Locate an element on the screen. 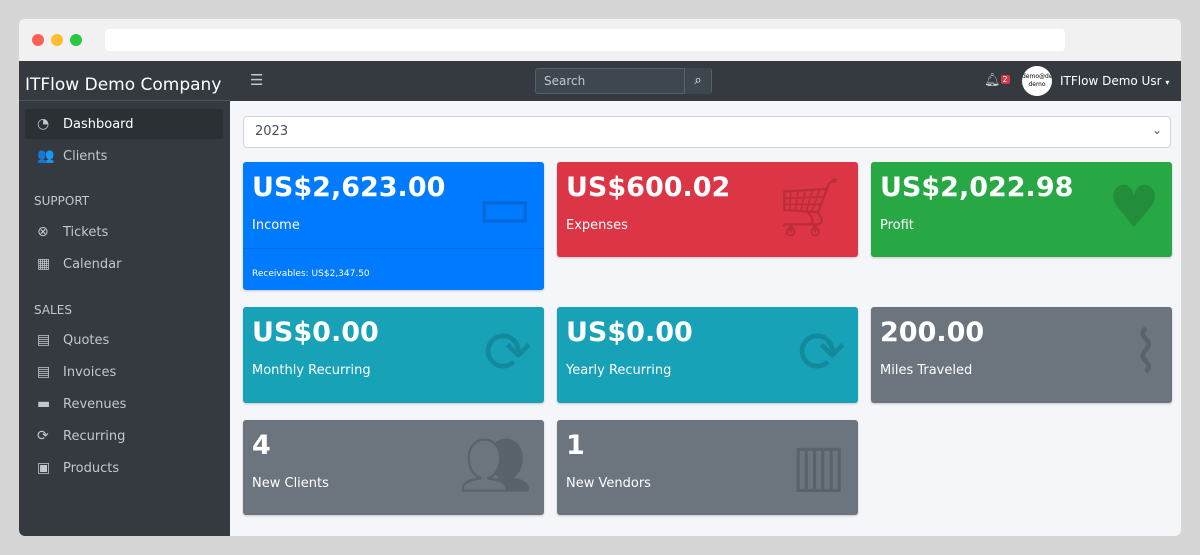  sidebar-item-label: Revenues is located at coordinates (95, 404).